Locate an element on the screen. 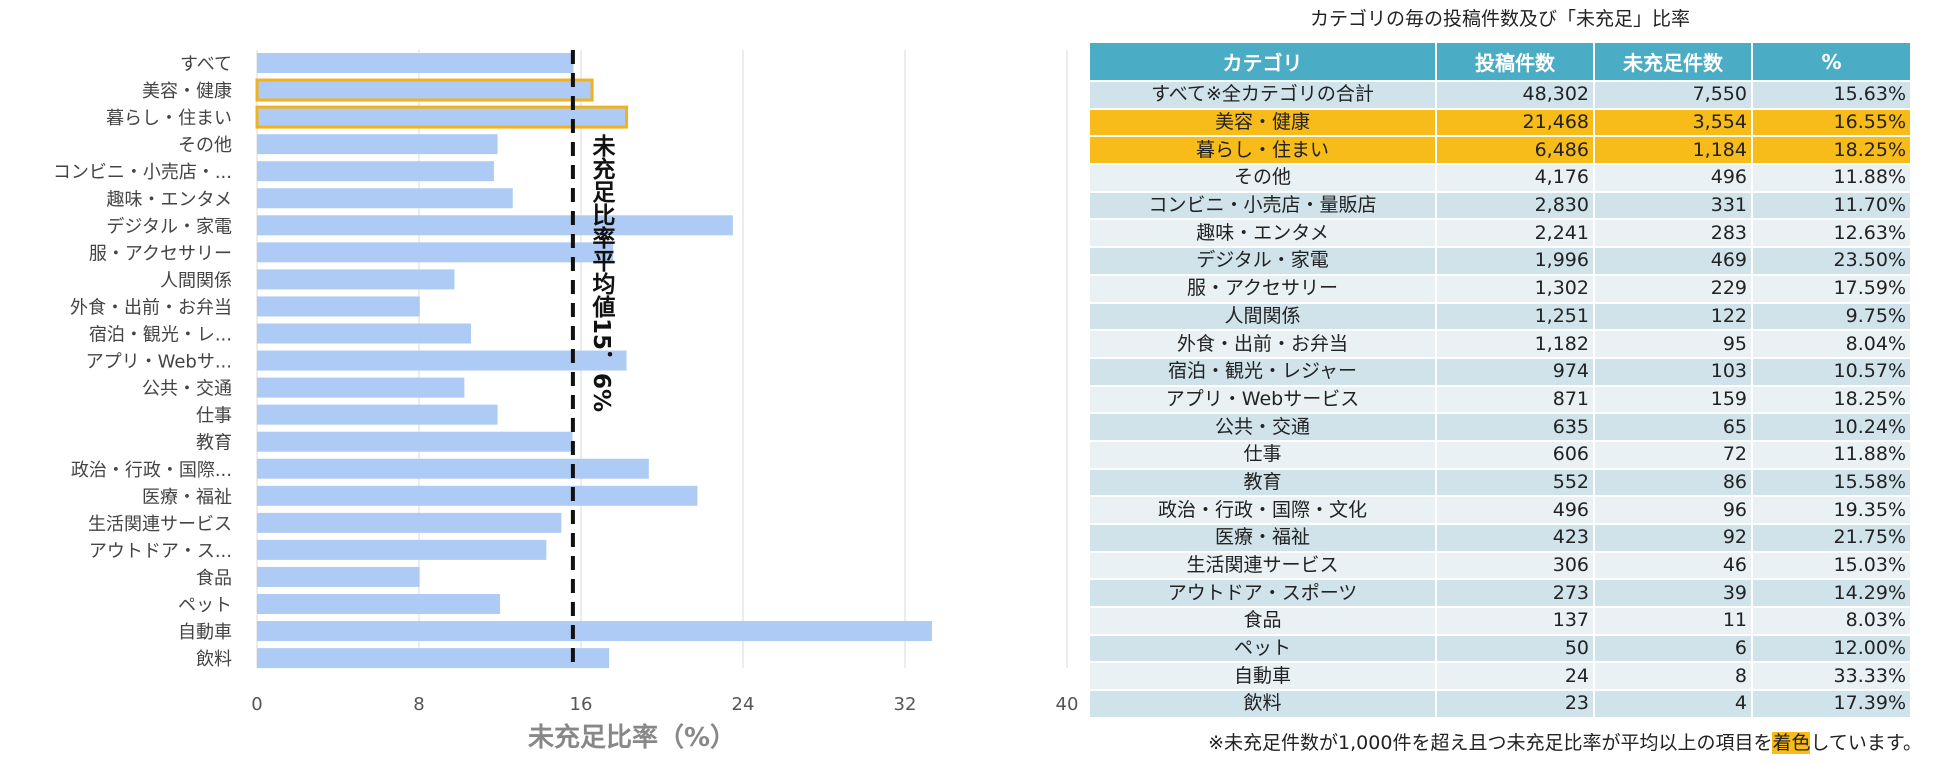  cell-posts: 606 is located at coordinates (1514, 454).